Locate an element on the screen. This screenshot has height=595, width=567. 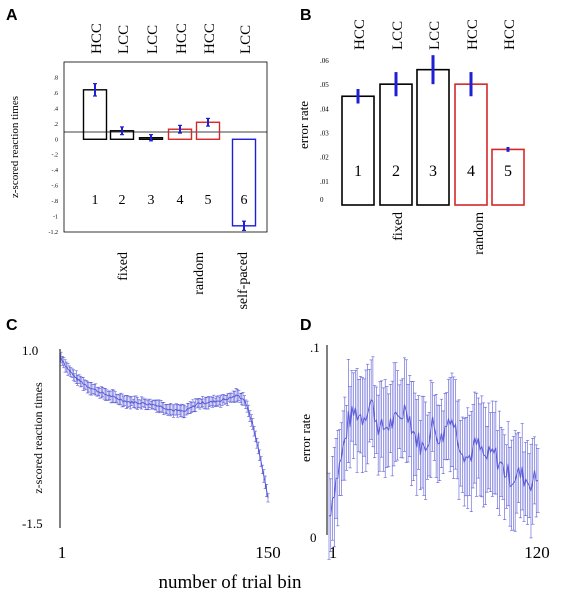
panel-a-group-self-paced: self-paced is located at coordinates (243, 281).